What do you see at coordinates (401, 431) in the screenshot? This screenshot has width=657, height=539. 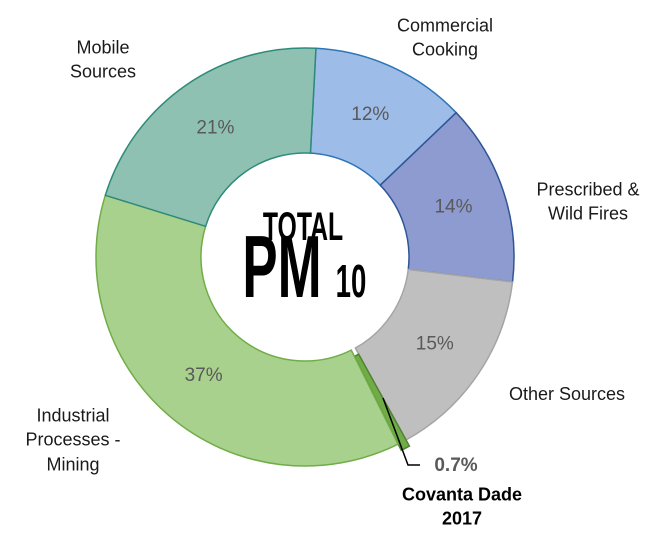 I see `leader-line` at bounding box center [401, 431].